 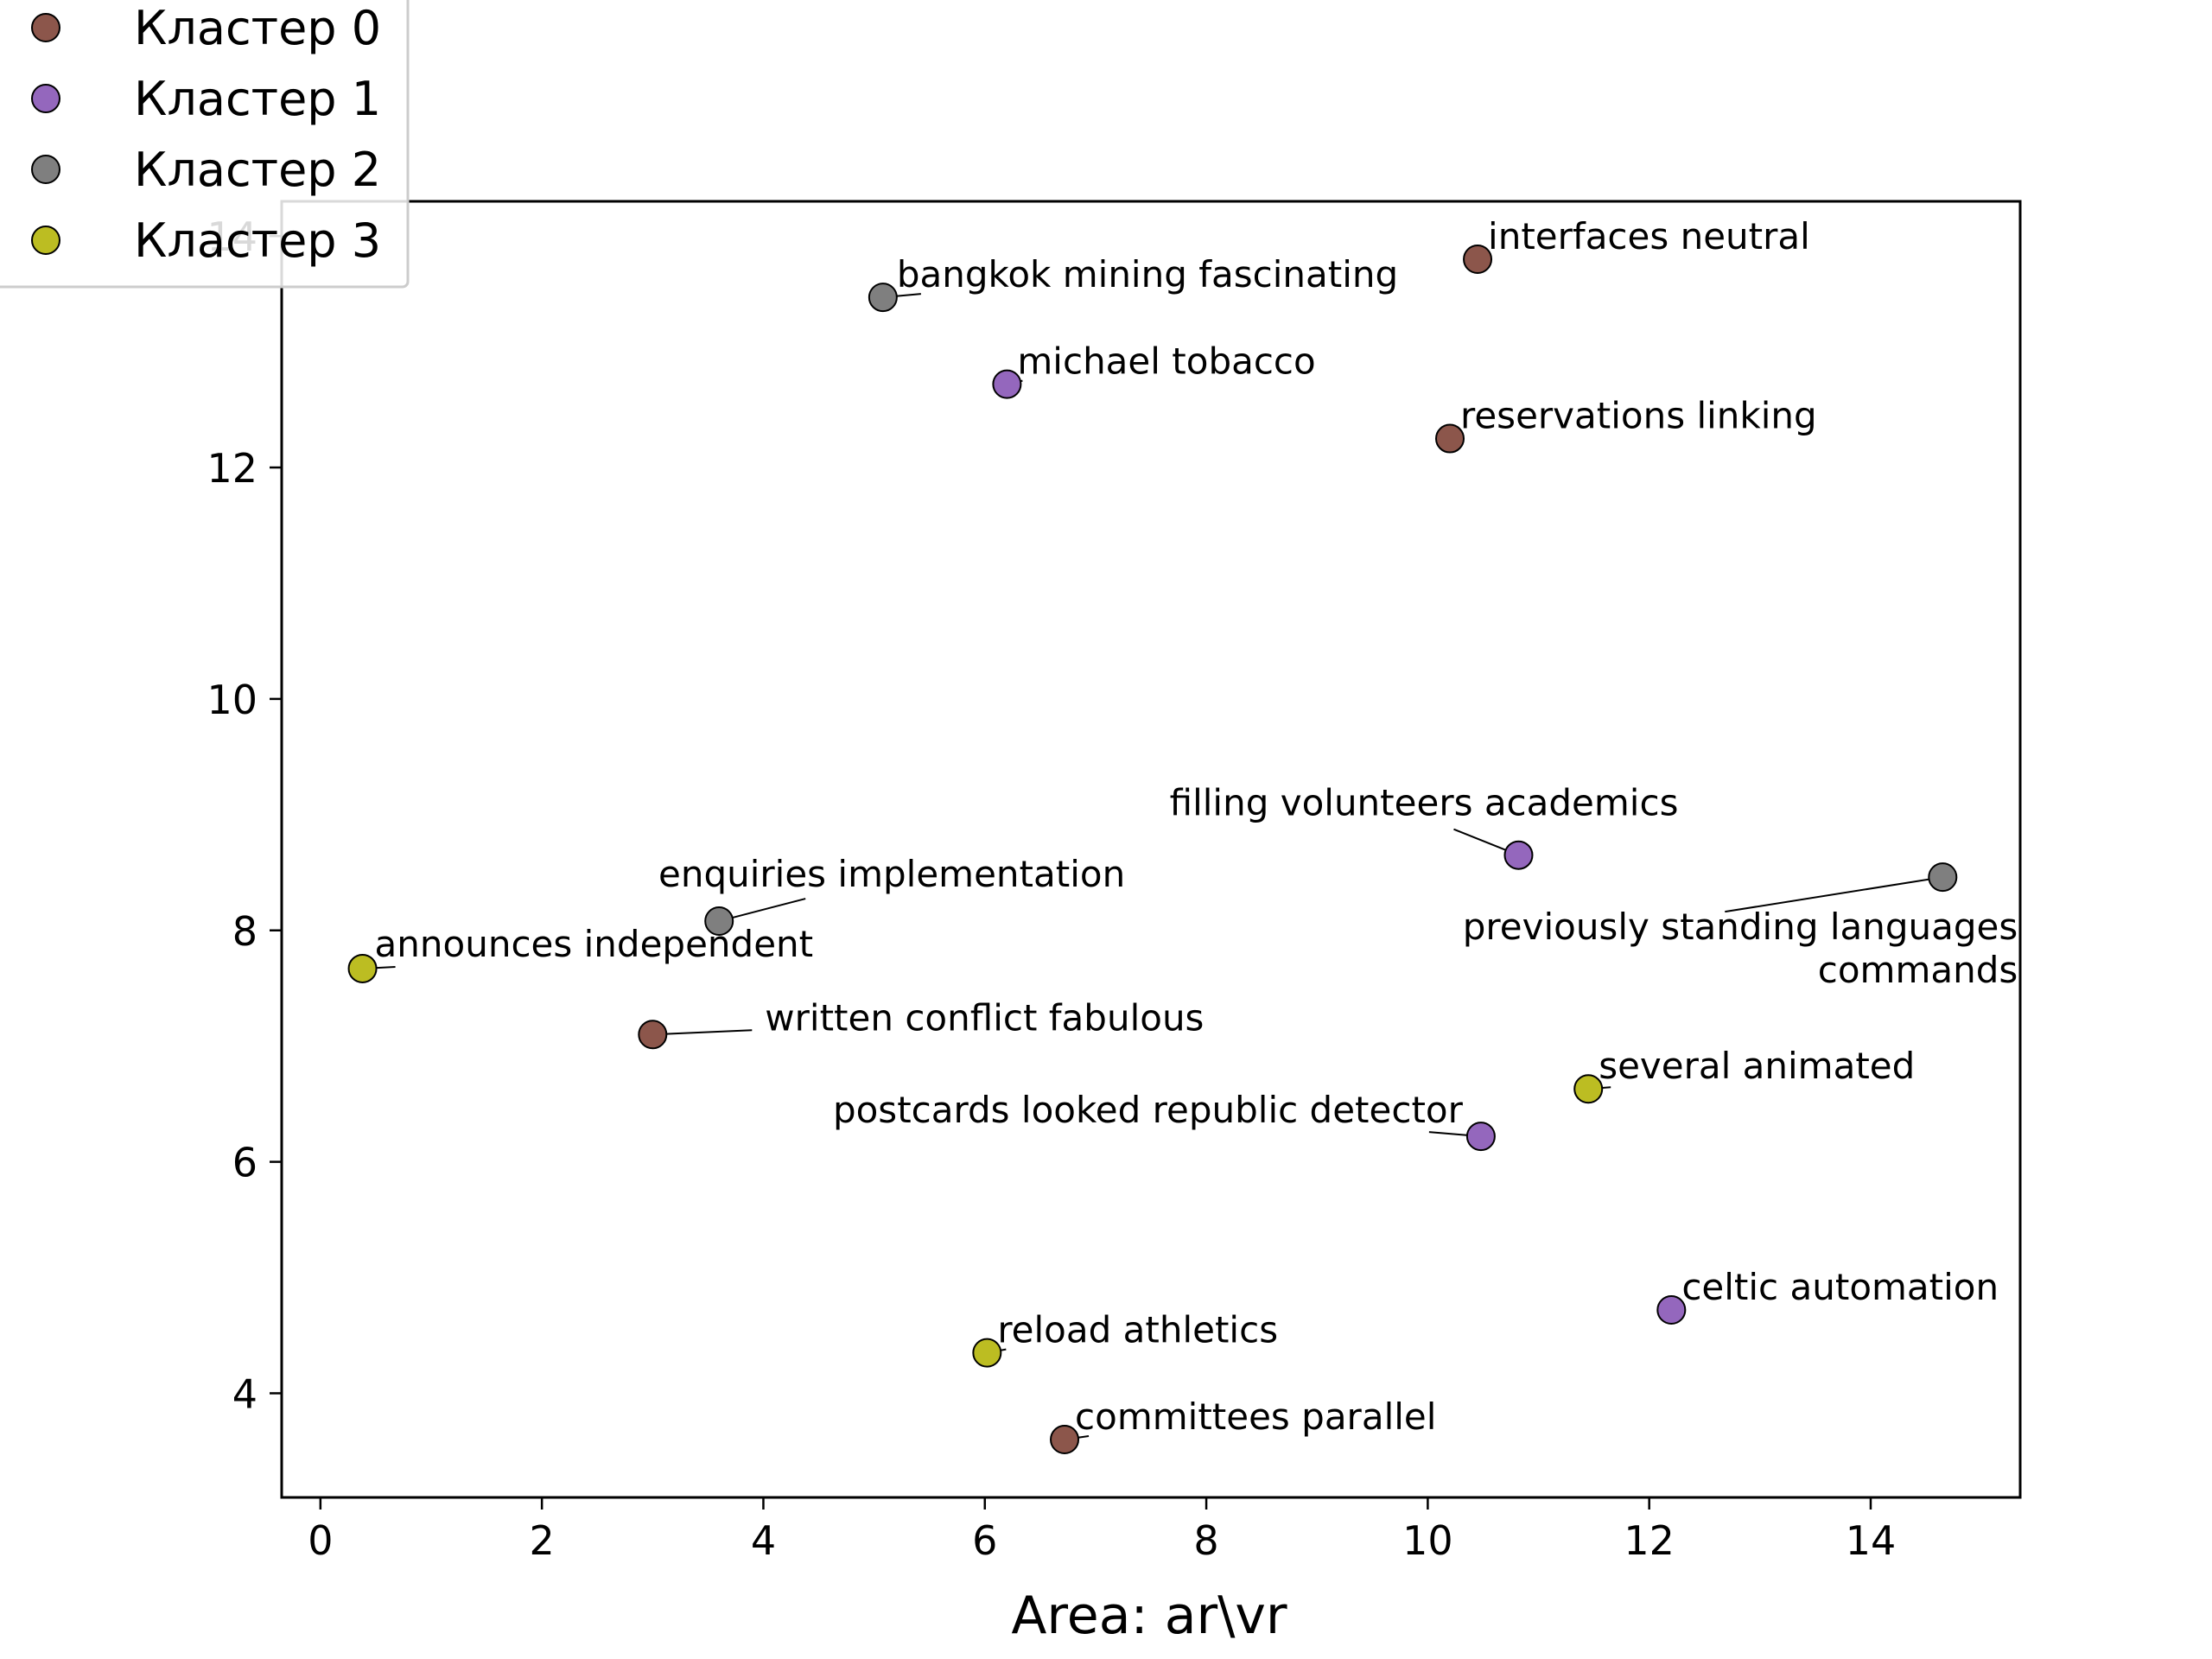 I want to click on y-tick-label: 10, so click(x=232, y=700).